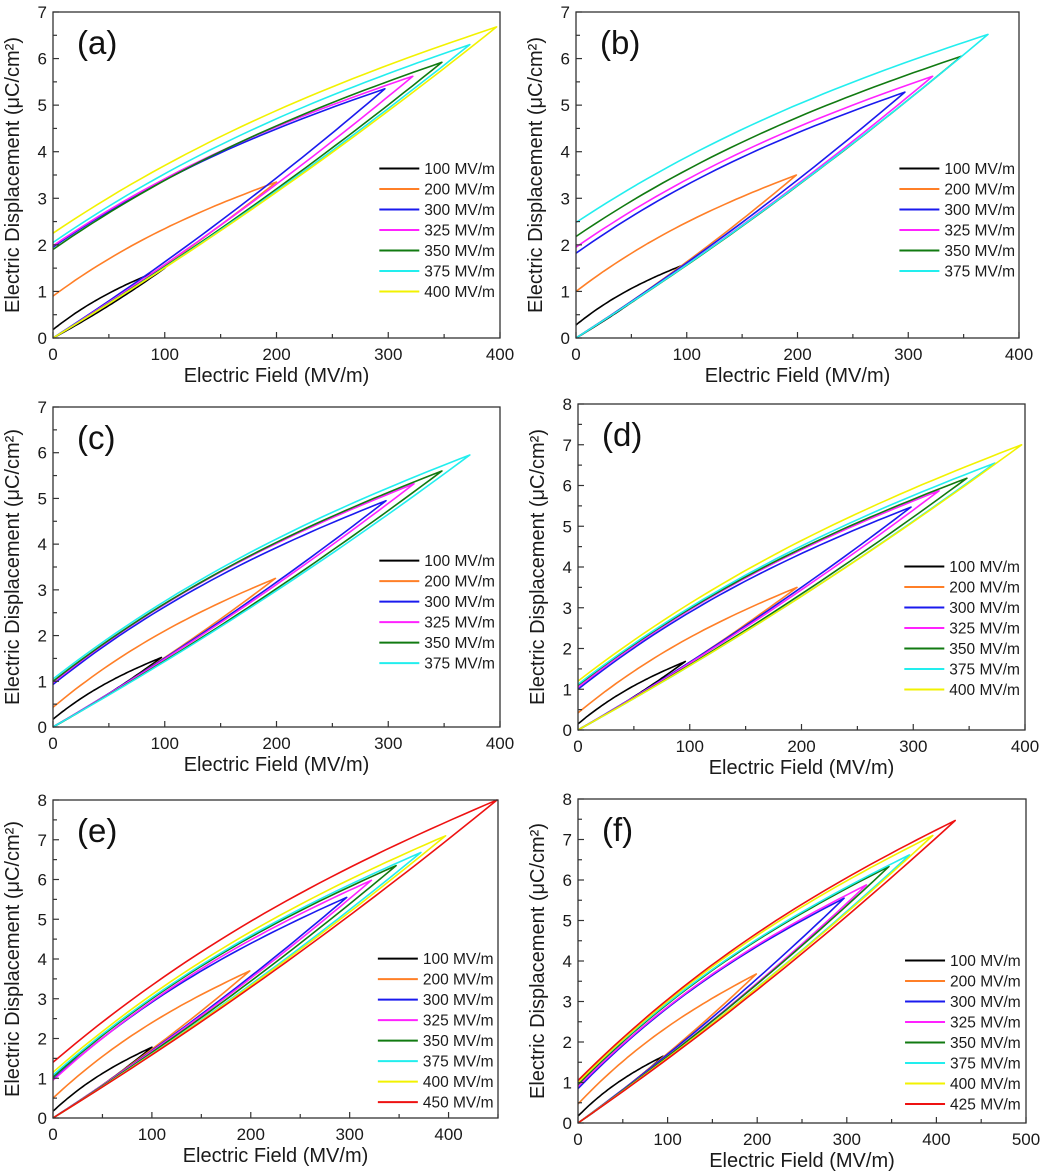 Image resolution: width=1042 pixels, height=1172 pixels. I want to click on legend-label-200: 200 MV/m, so click(459, 189).